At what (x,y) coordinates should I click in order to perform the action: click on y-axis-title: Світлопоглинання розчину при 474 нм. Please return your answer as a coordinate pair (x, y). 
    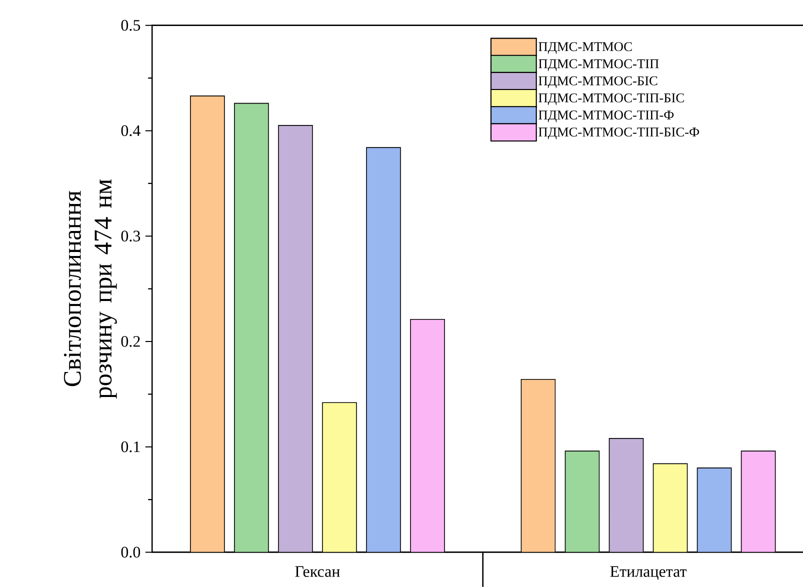
    Looking at the image, I should click on (90, 288).